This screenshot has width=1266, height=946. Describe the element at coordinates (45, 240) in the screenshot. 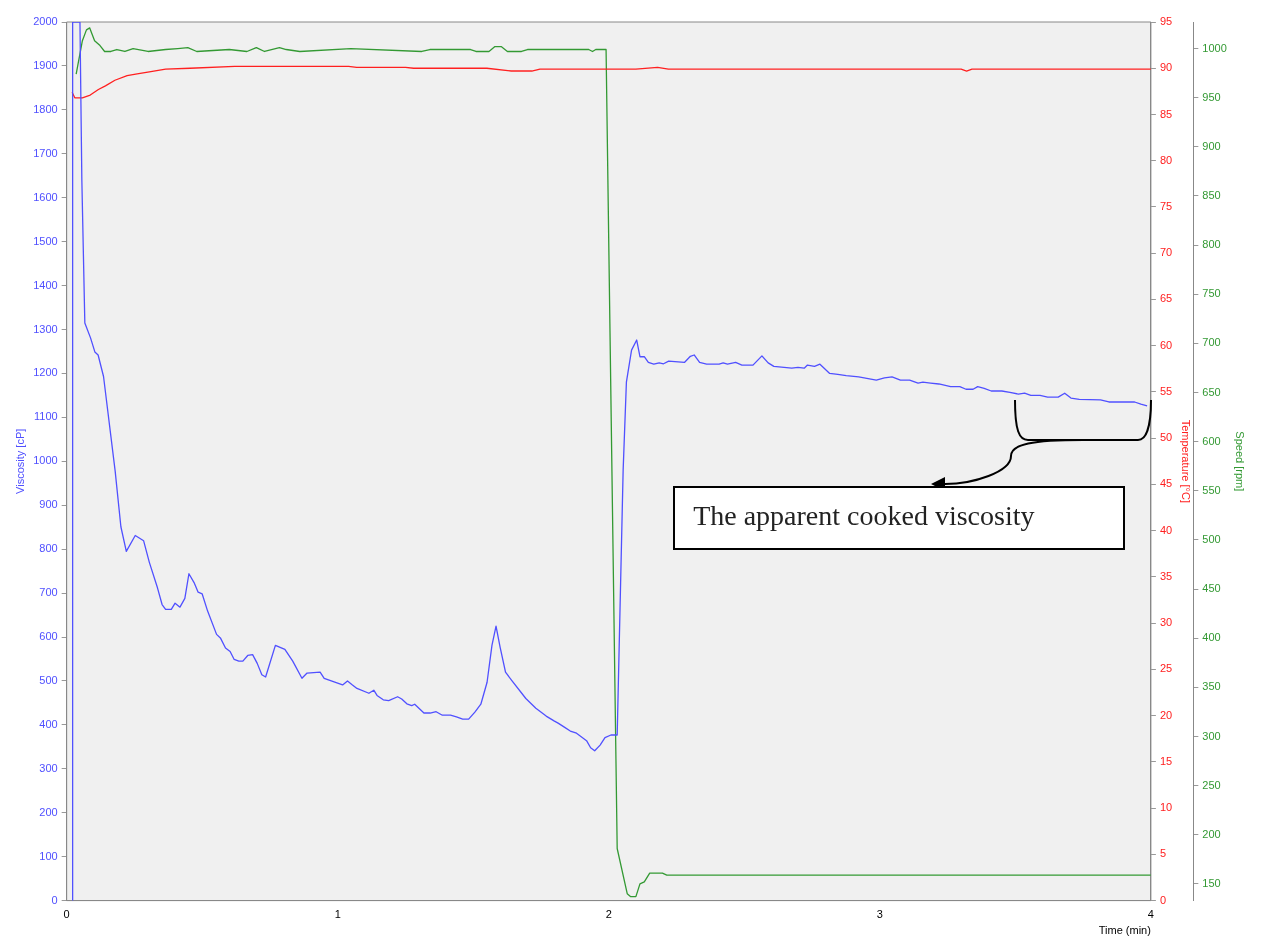

I see `y-tick-label: 1500` at that location.